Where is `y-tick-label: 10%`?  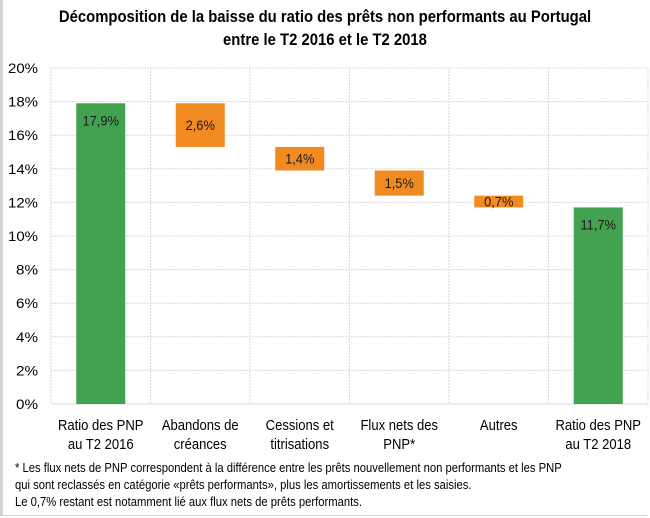
y-tick-label: 10% is located at coordinates (23, 236).